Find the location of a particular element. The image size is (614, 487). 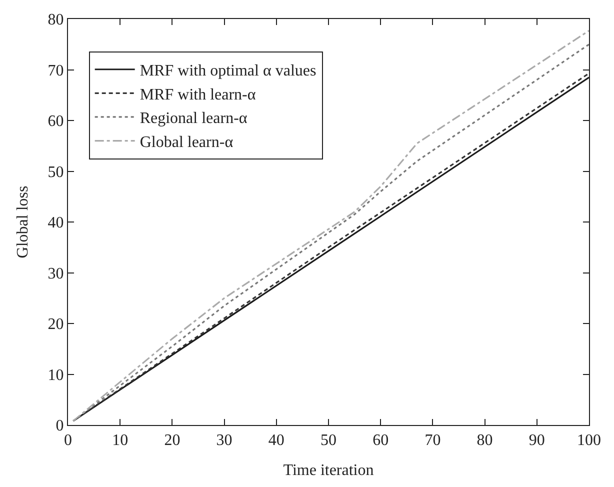

x-tick-label: 90 is located at coordinates (536, 441).